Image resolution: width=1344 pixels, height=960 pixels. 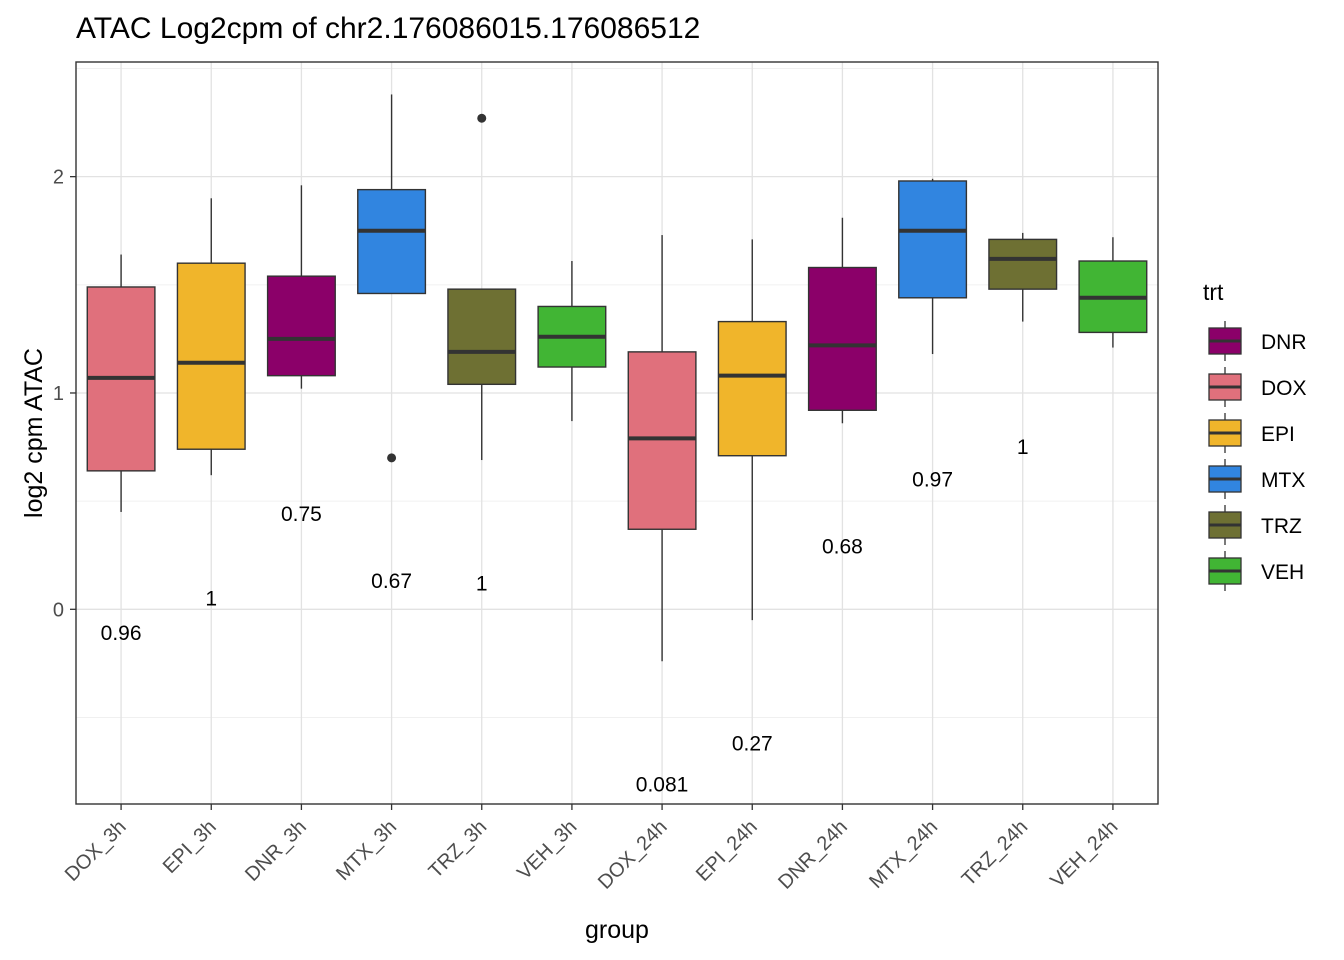 What do you see at coordinates (1281, 526) in the screenshot?
I see `legend-label: TRZ` at bounding box center [1281, 526].